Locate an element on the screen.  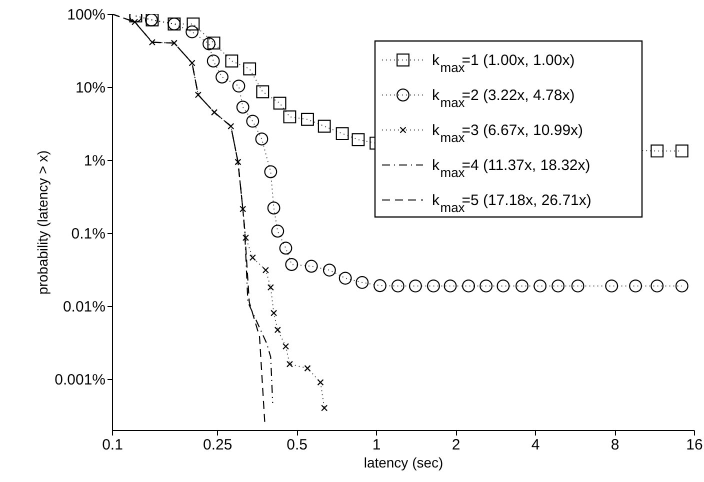
x-tick-label: 0.25 is located at coordinates (217, 445).